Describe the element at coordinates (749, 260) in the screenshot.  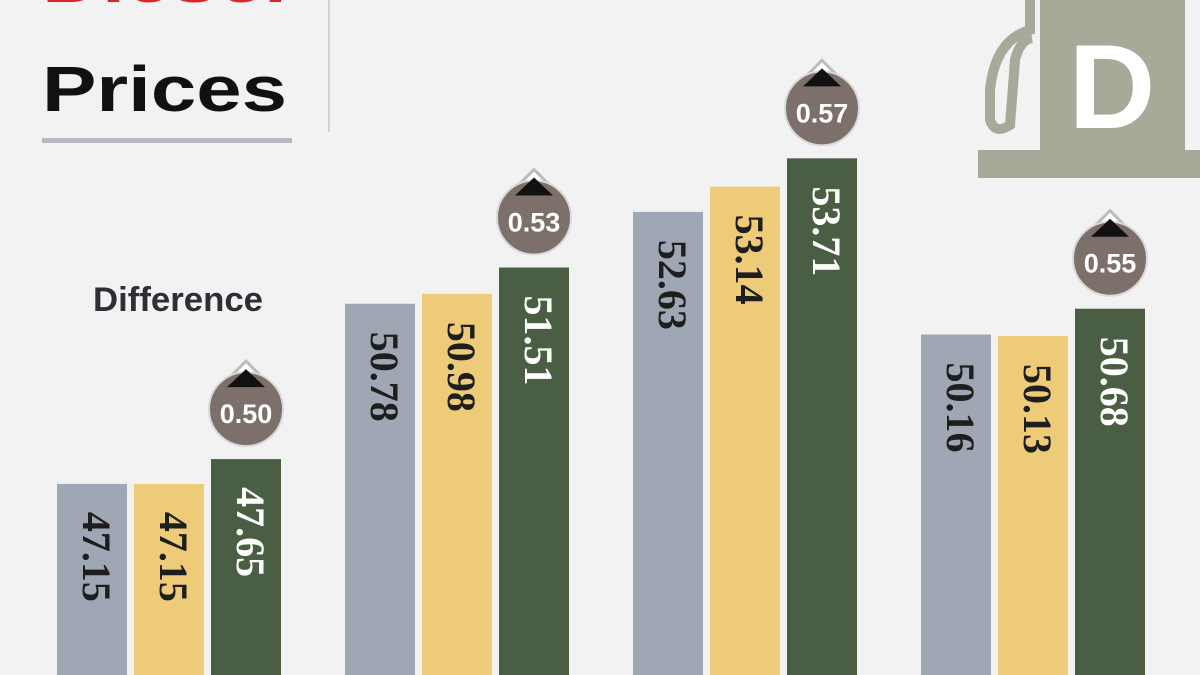
I see `value-label: 53.14` at that location.